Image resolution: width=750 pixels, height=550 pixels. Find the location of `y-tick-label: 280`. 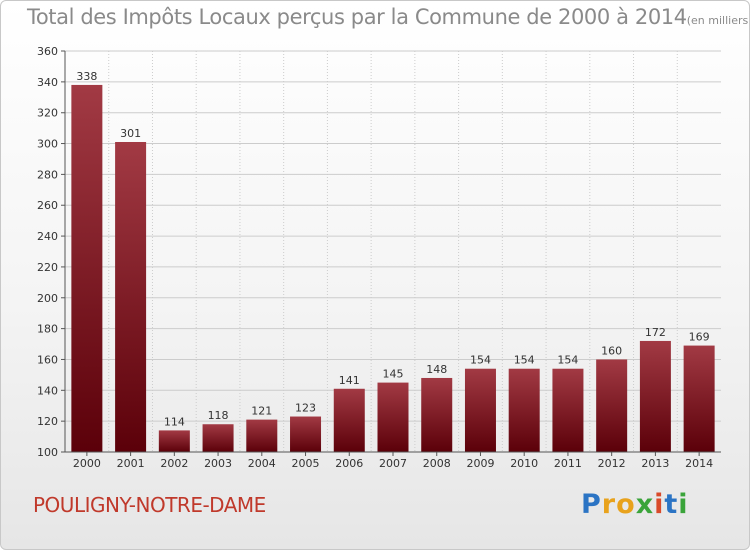

y-tick-label: 280 is located at coordinates (47, 174).